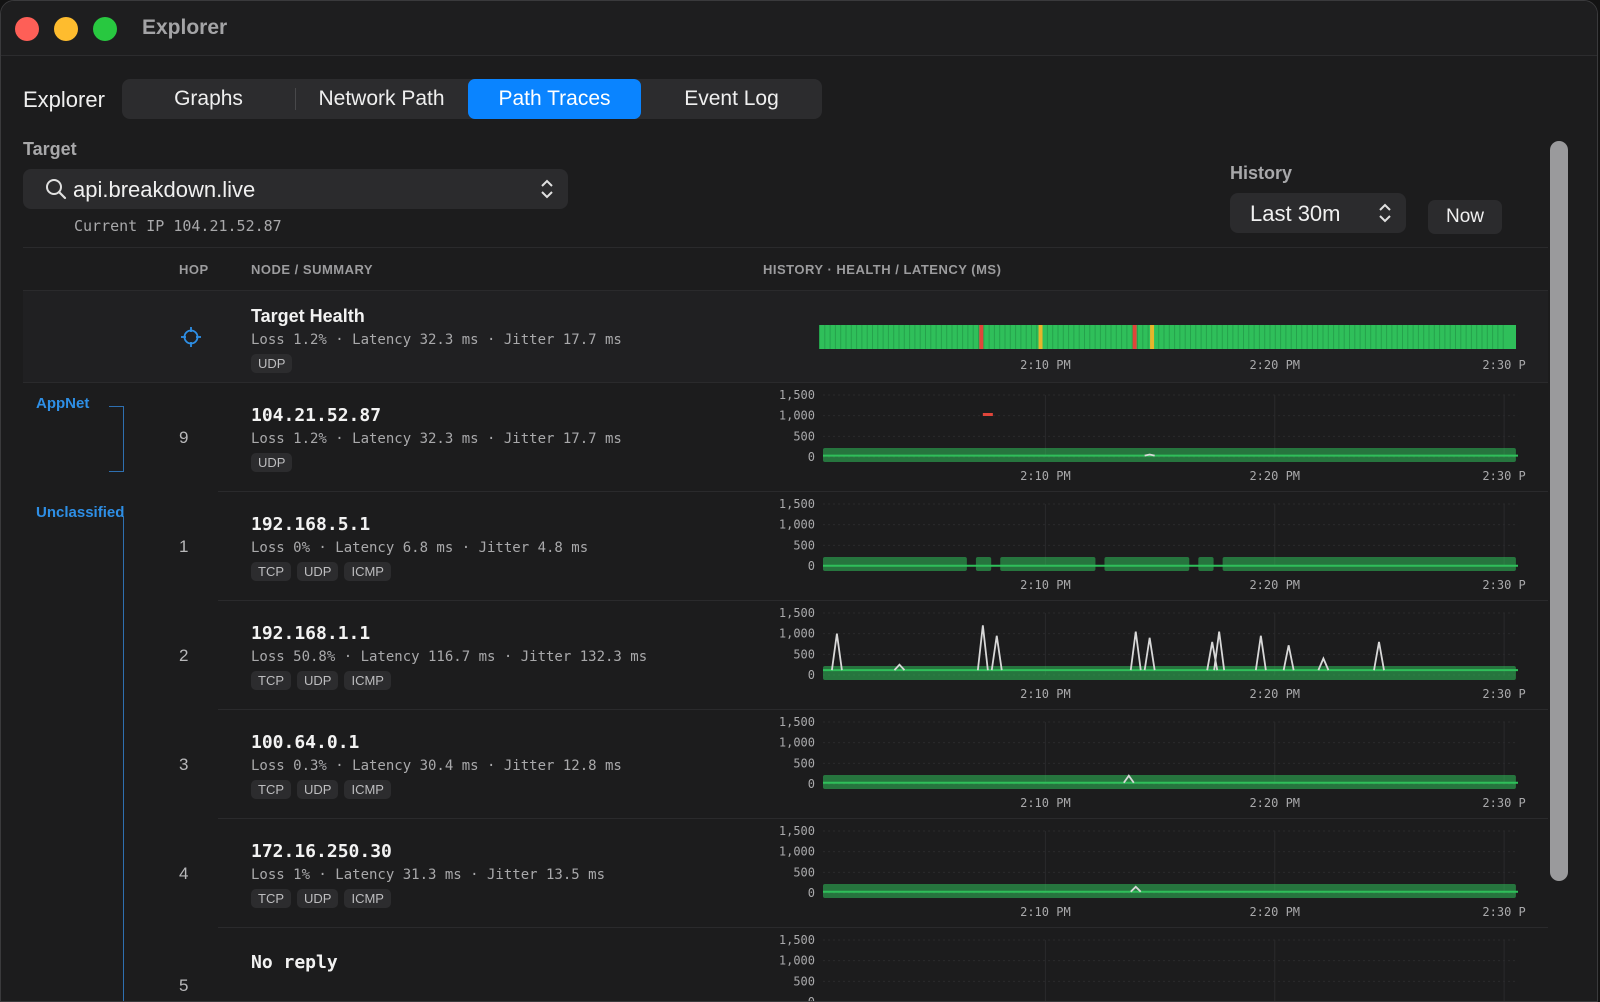 This screenshot has width=1600, height=1002. I want to click on minimize-window-button, so click(66, 29).